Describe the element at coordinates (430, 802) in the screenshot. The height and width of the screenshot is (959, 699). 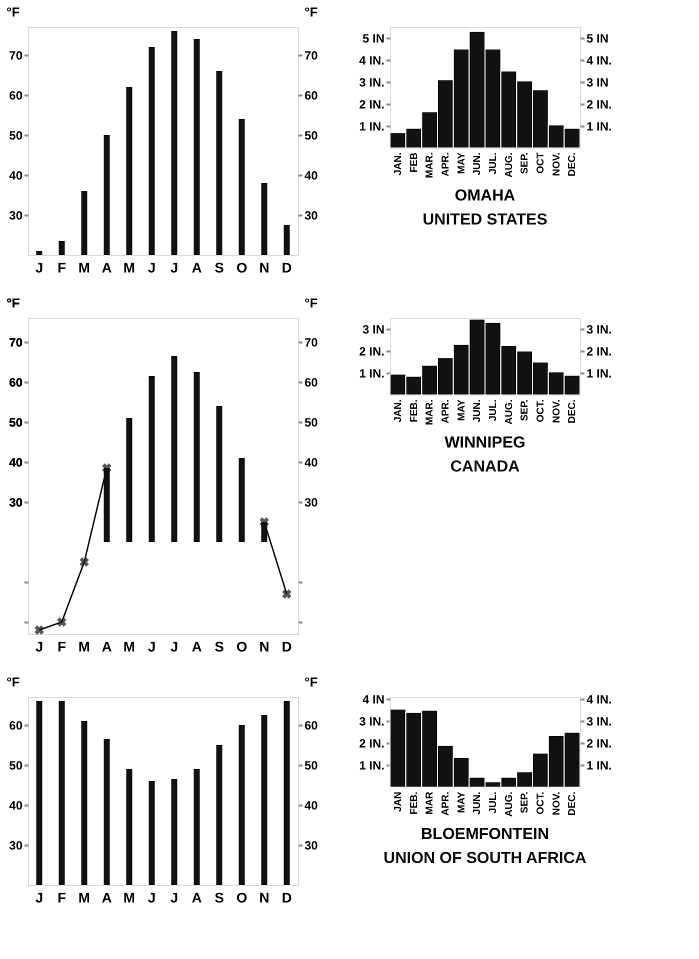
I see `x-tick-label: MAR` at that location.